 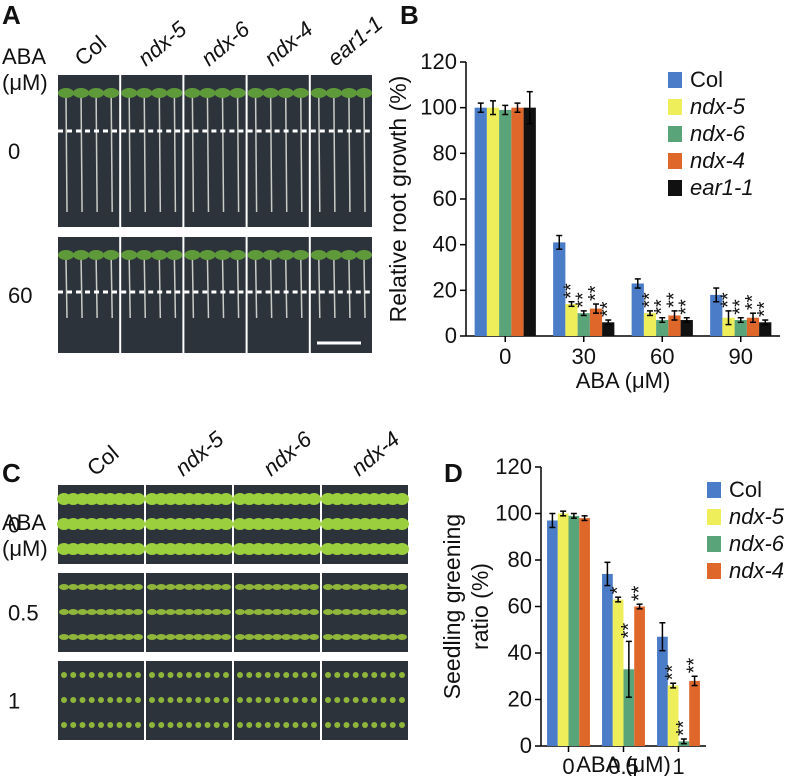 What do you see at coordinates (451, 335) in the screenshot?
I see `y-tick-label: 0` at bounding box center [451, 335].